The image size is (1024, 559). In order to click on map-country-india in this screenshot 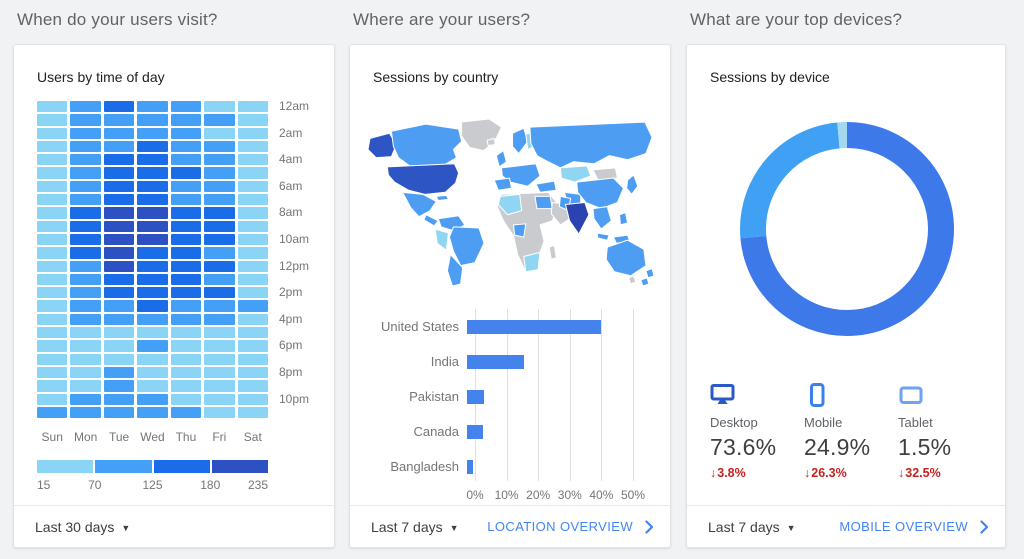, I will do `click(577, 218)`.